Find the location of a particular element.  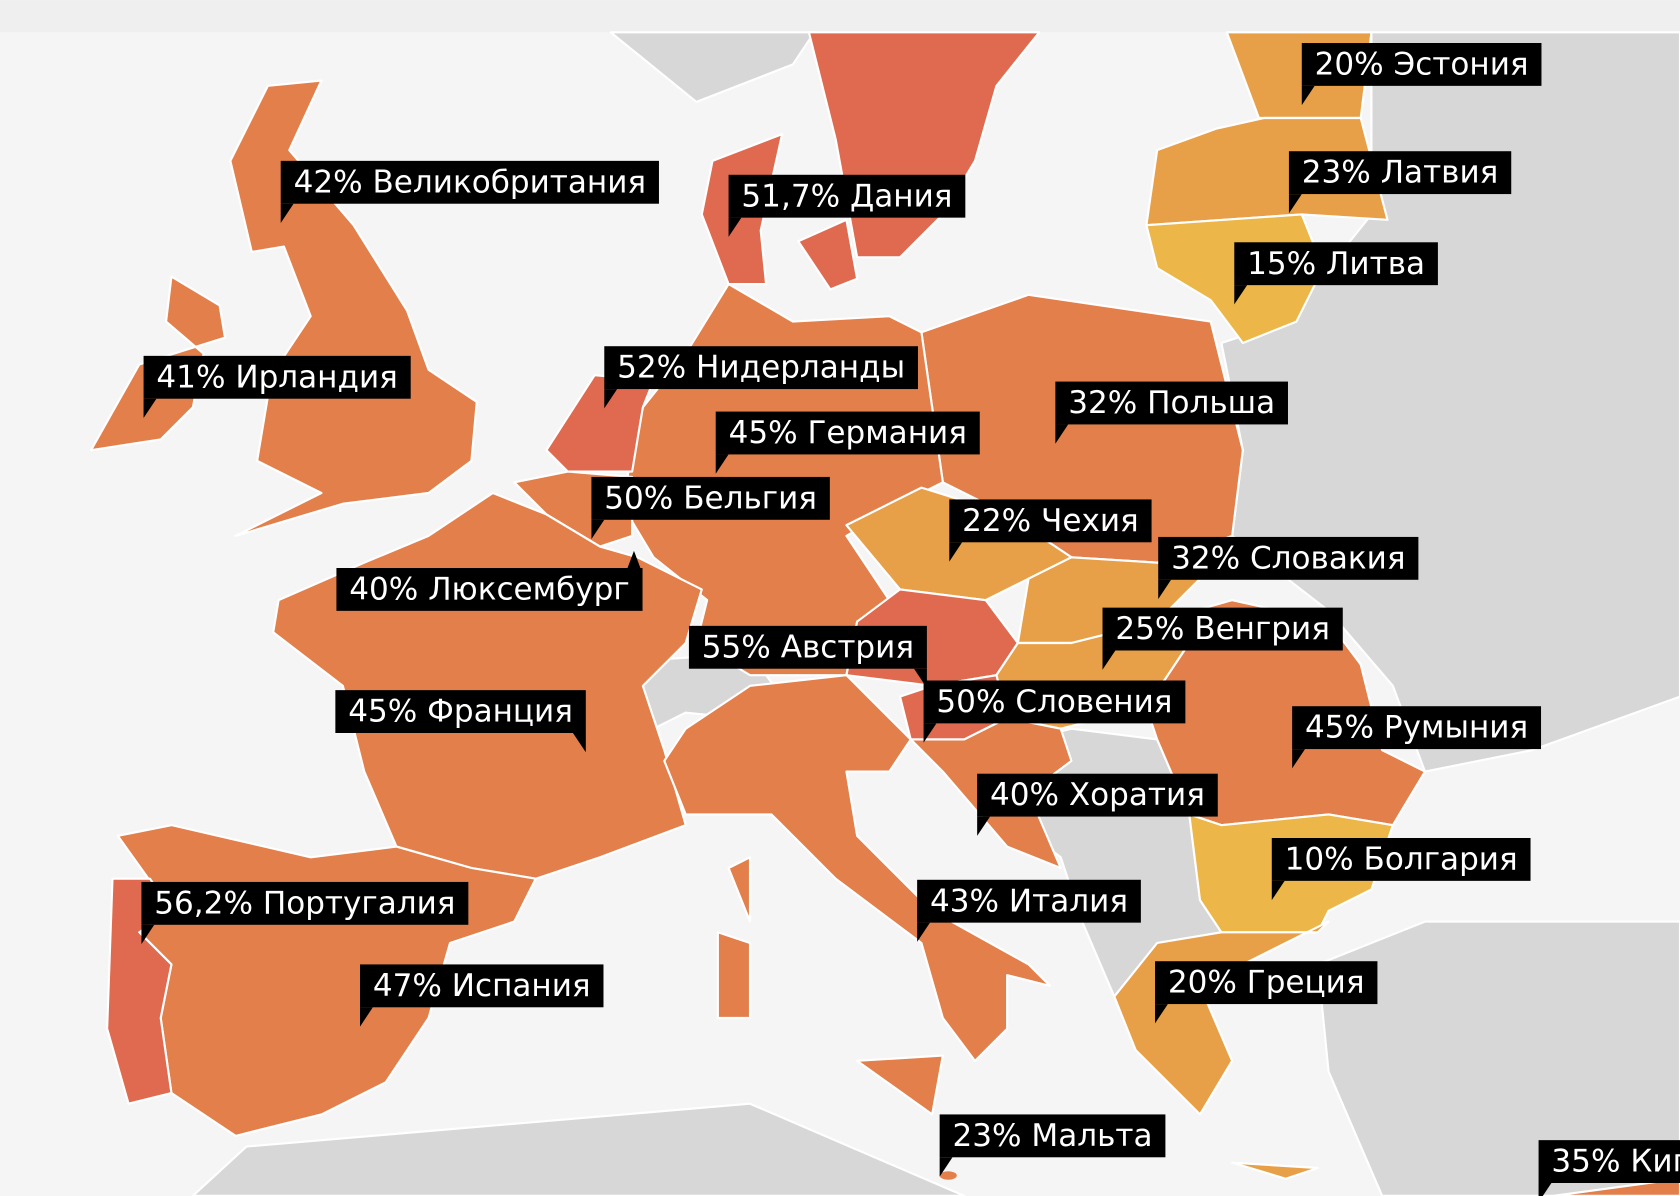

label: 51,7% Дания is located at coordinates (847, 205).